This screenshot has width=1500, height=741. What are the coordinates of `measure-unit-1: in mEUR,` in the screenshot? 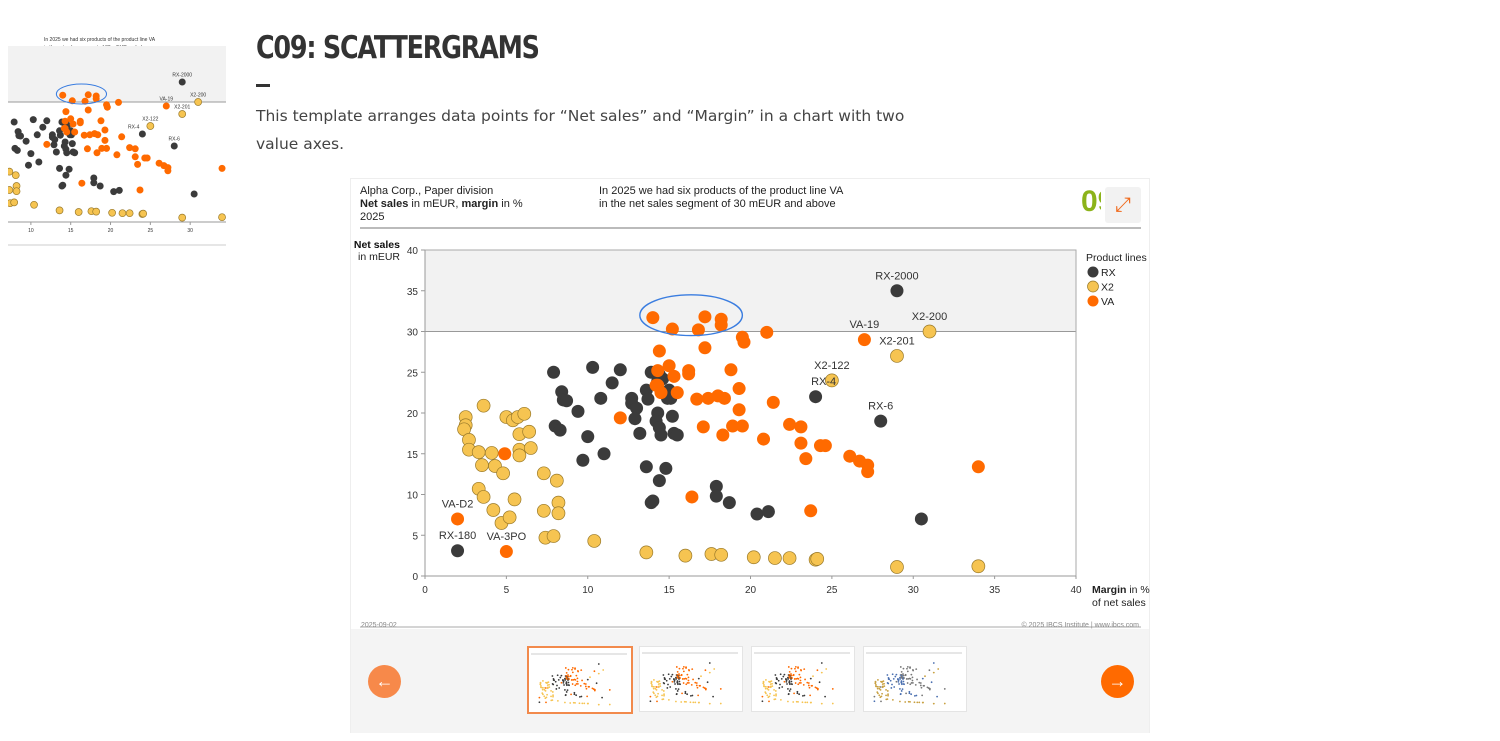 It's located at (435, 204).